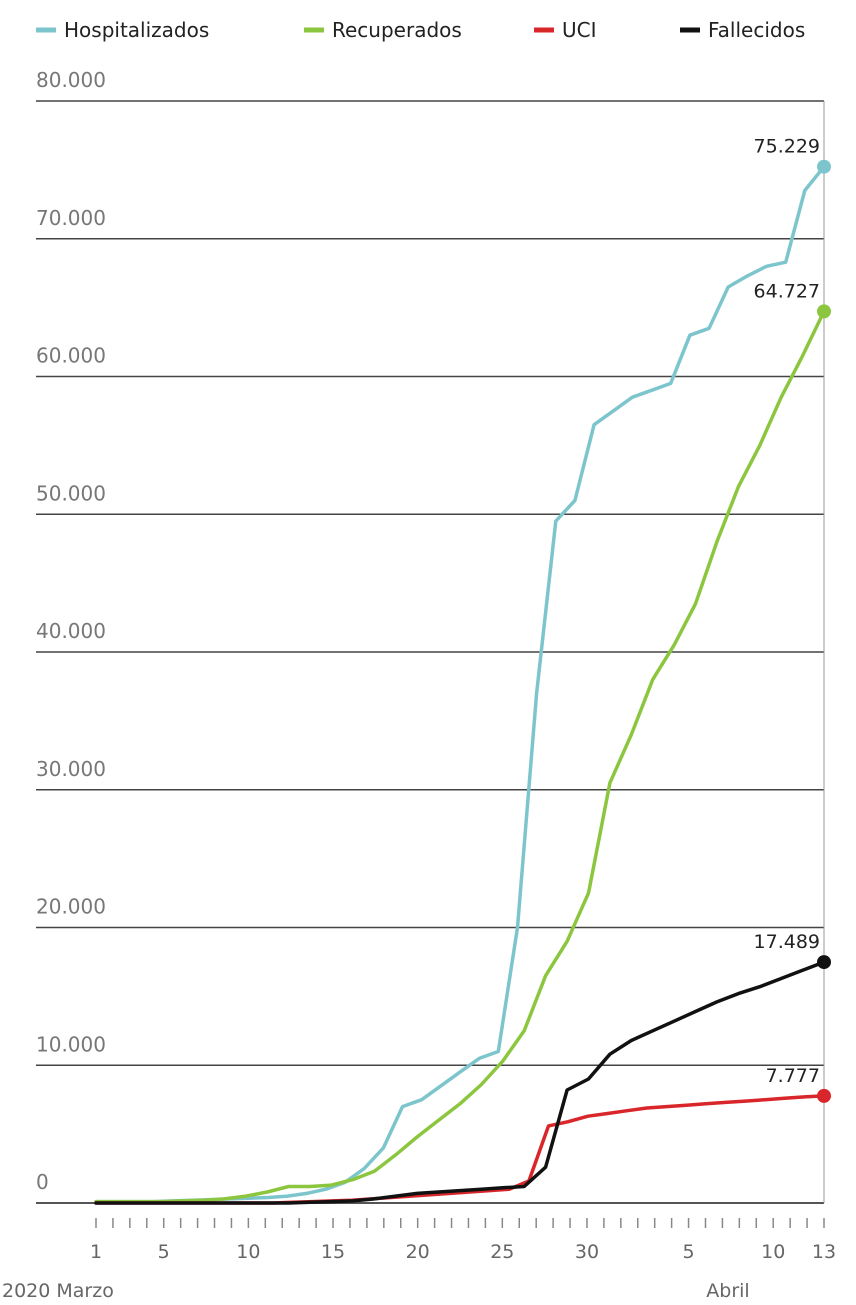 The height and width of the screenshot is (1305, 856). Describe the element at coordinates (58, 1291) in the screenshot. I see `month-label-marzo: 2020 Marzo` at that location.